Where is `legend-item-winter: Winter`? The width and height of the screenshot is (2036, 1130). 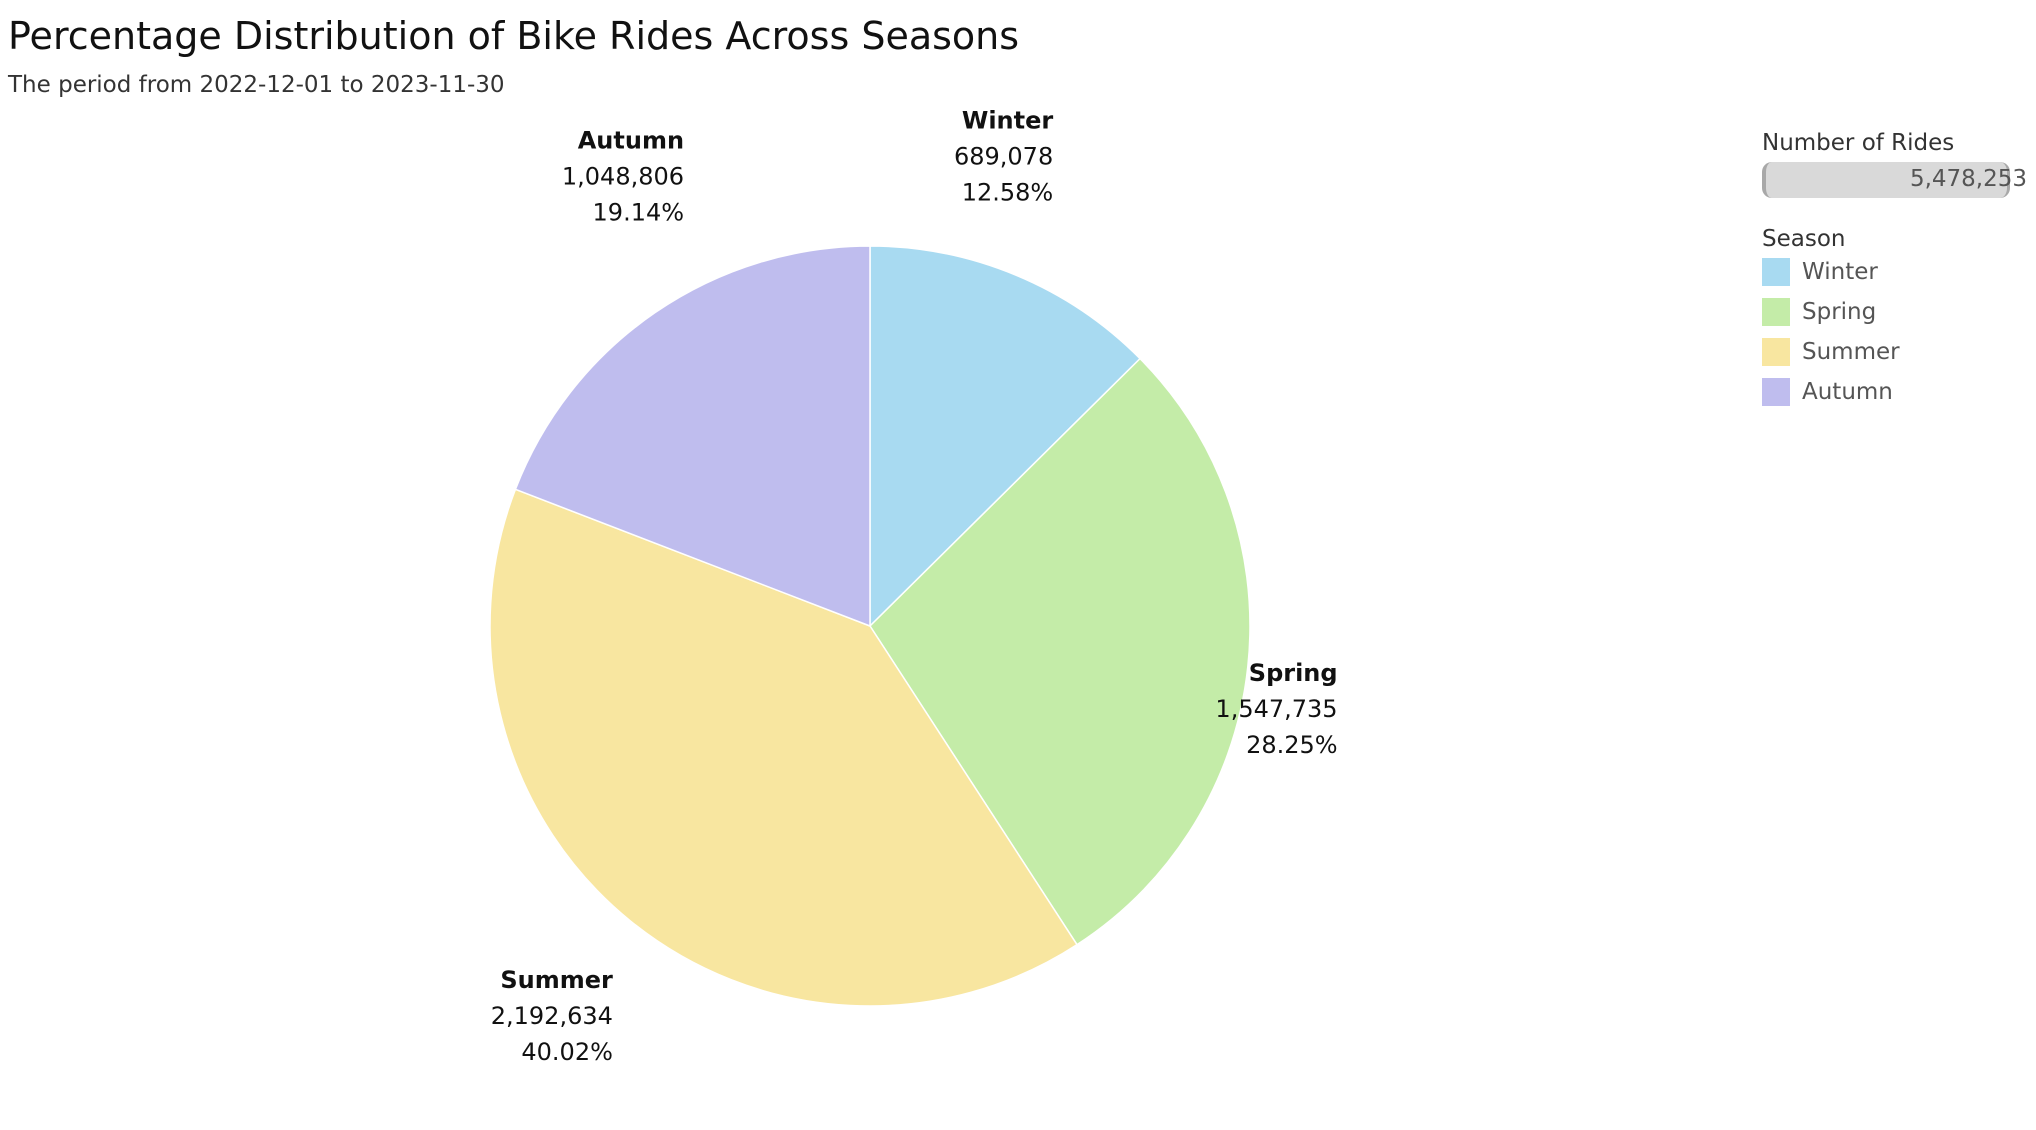
legend-item-winter: Winter is located at coordinates (1897, 272).